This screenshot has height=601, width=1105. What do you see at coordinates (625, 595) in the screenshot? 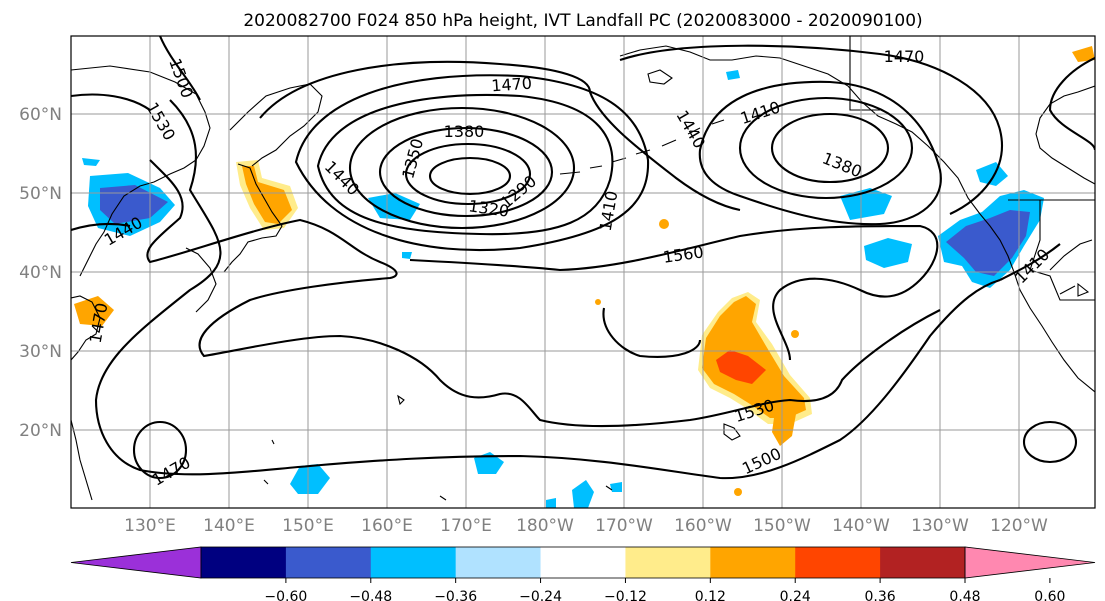
I see `colorbar-tick-label: −0.12` at bounding box center [625, 595].